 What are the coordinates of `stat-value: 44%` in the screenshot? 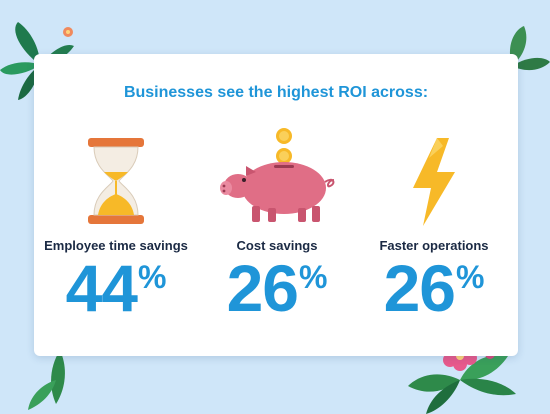 It's located at (116, 288).